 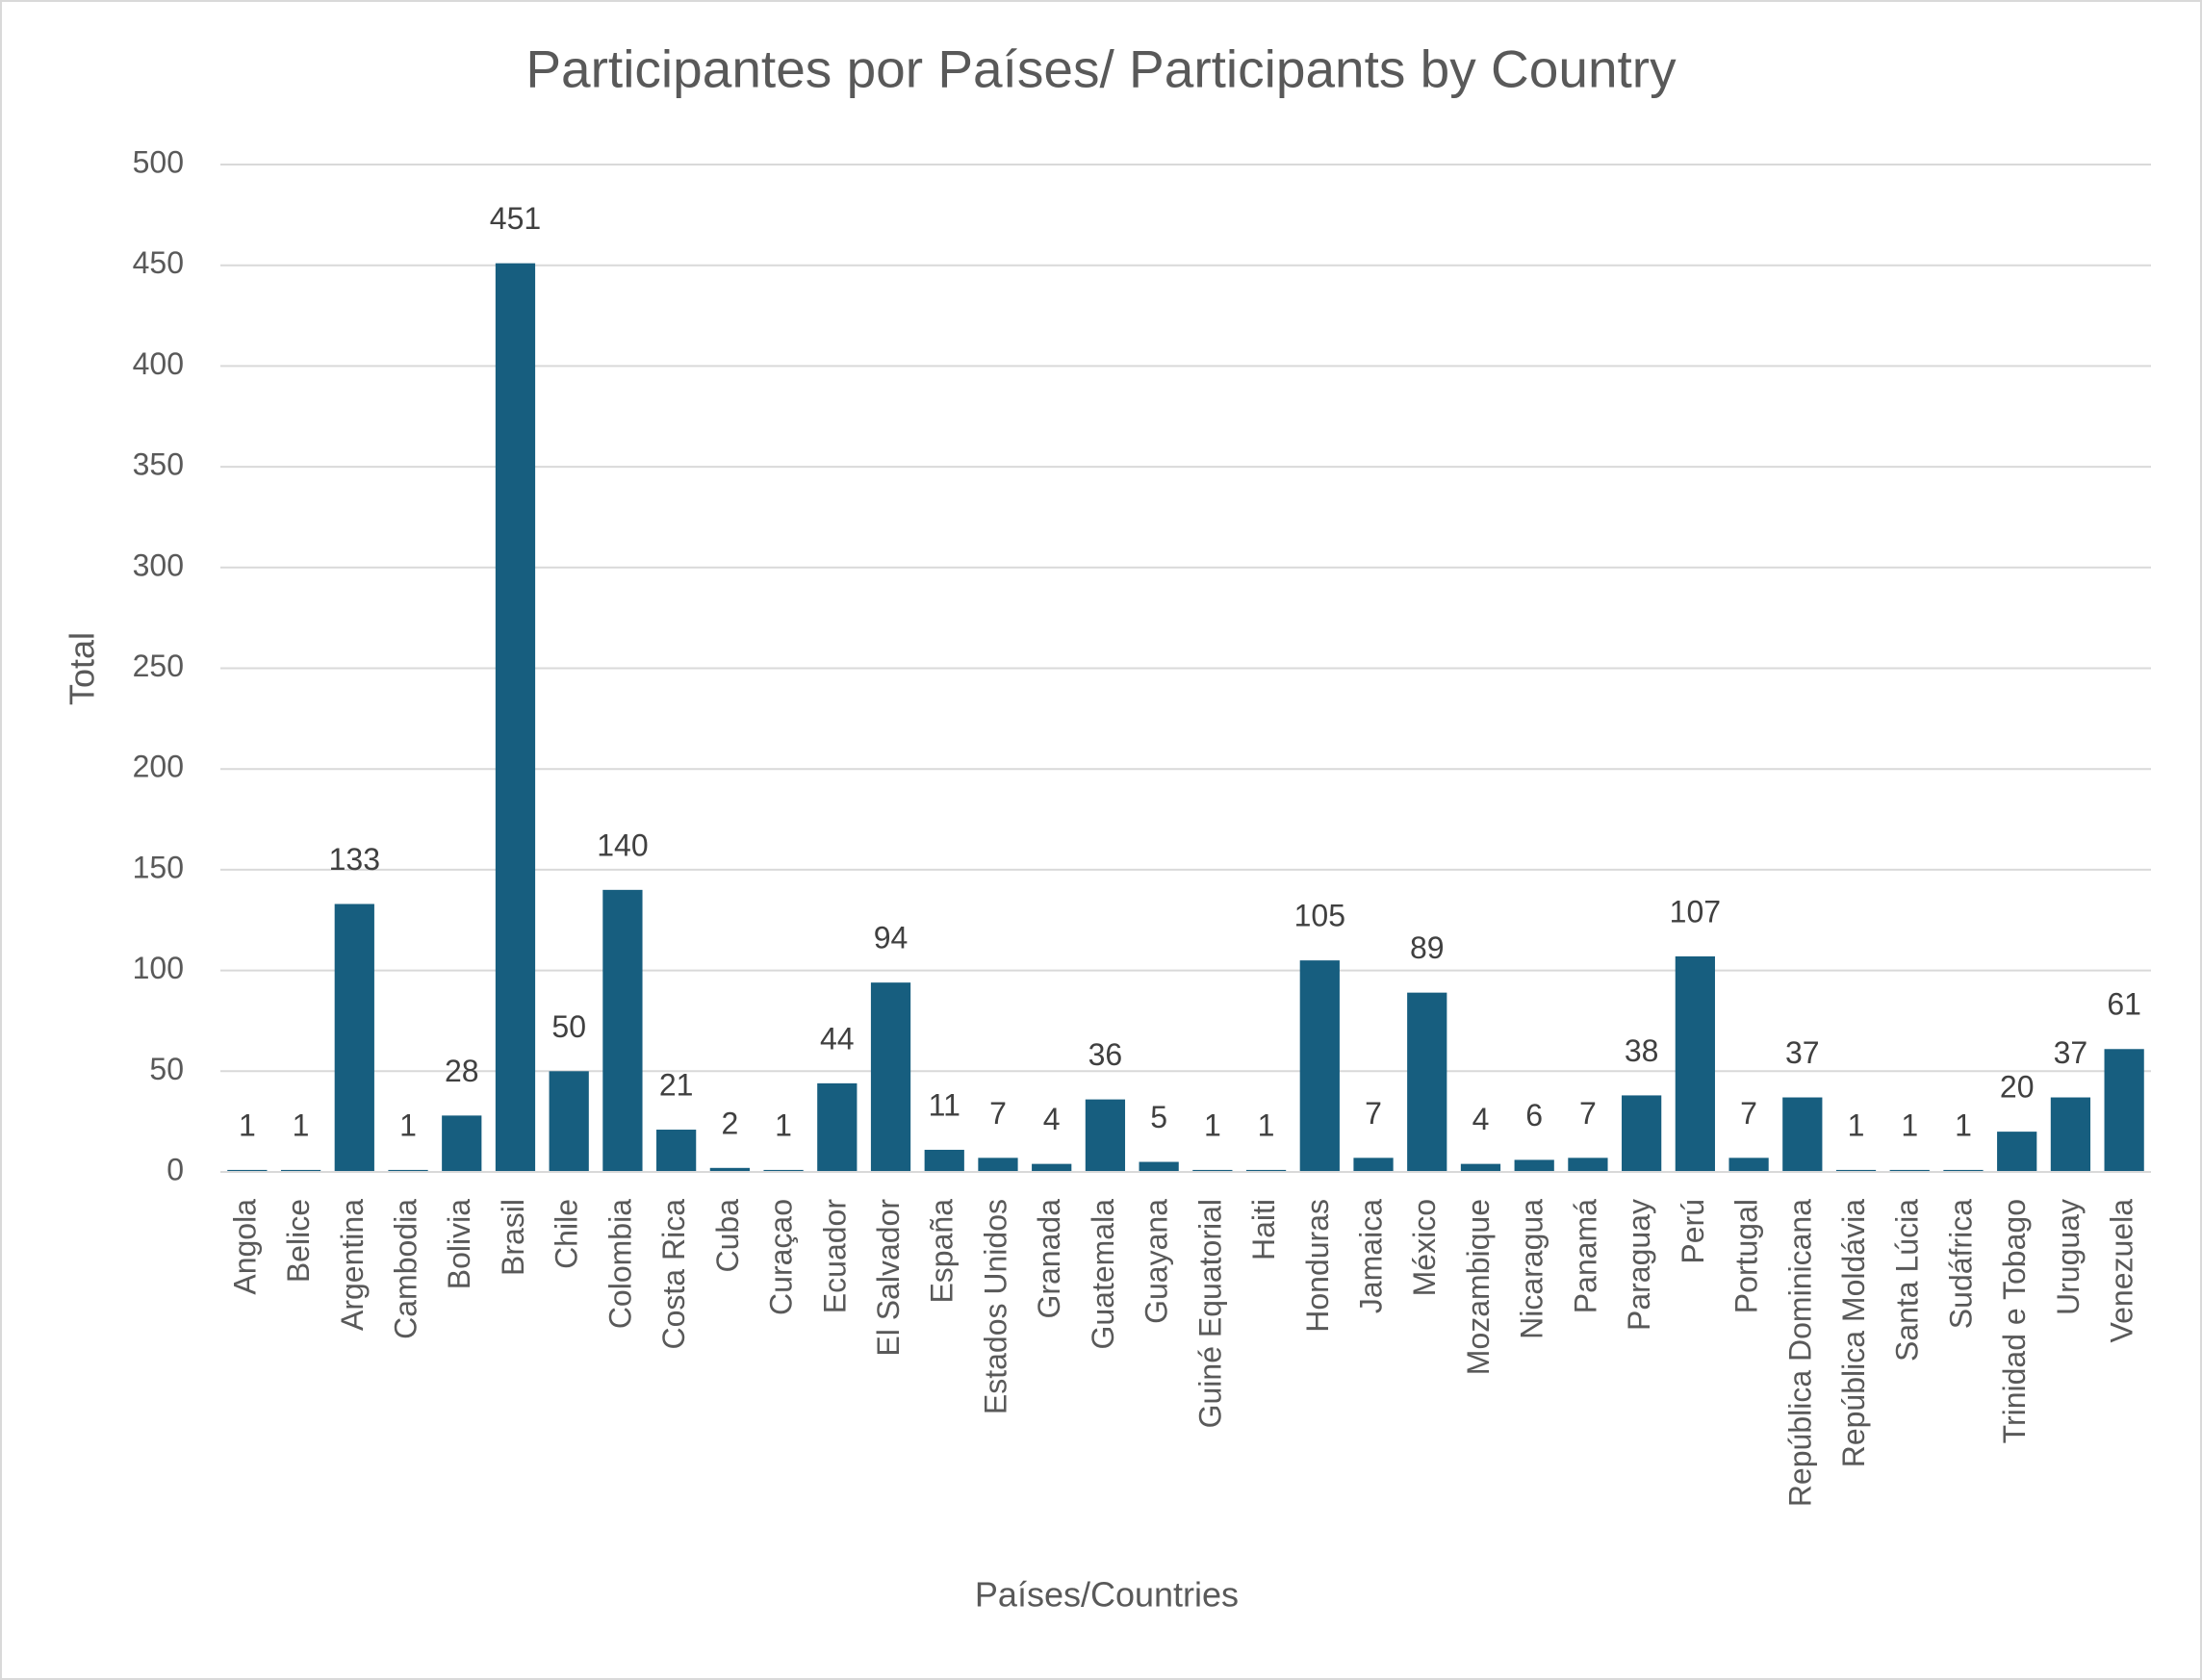 What do you see at coordinates (1960, 1264) in the screenshot?
I see `x-tick-label: Sudáfrica` at bounding box center [1960, 1264].